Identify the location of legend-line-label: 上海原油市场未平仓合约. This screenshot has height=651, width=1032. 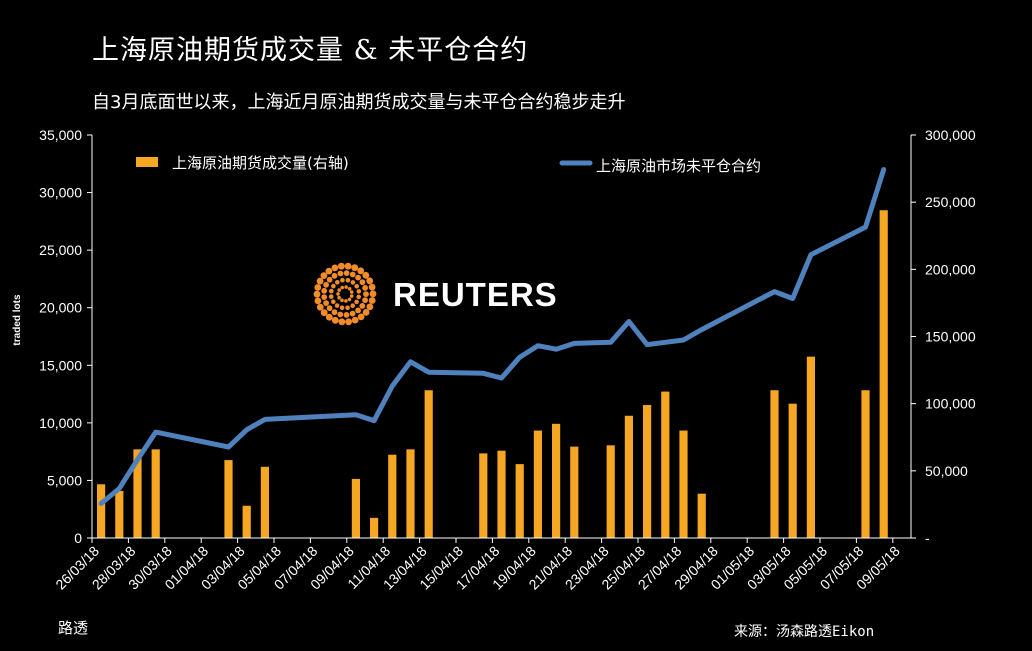
(678, 166).